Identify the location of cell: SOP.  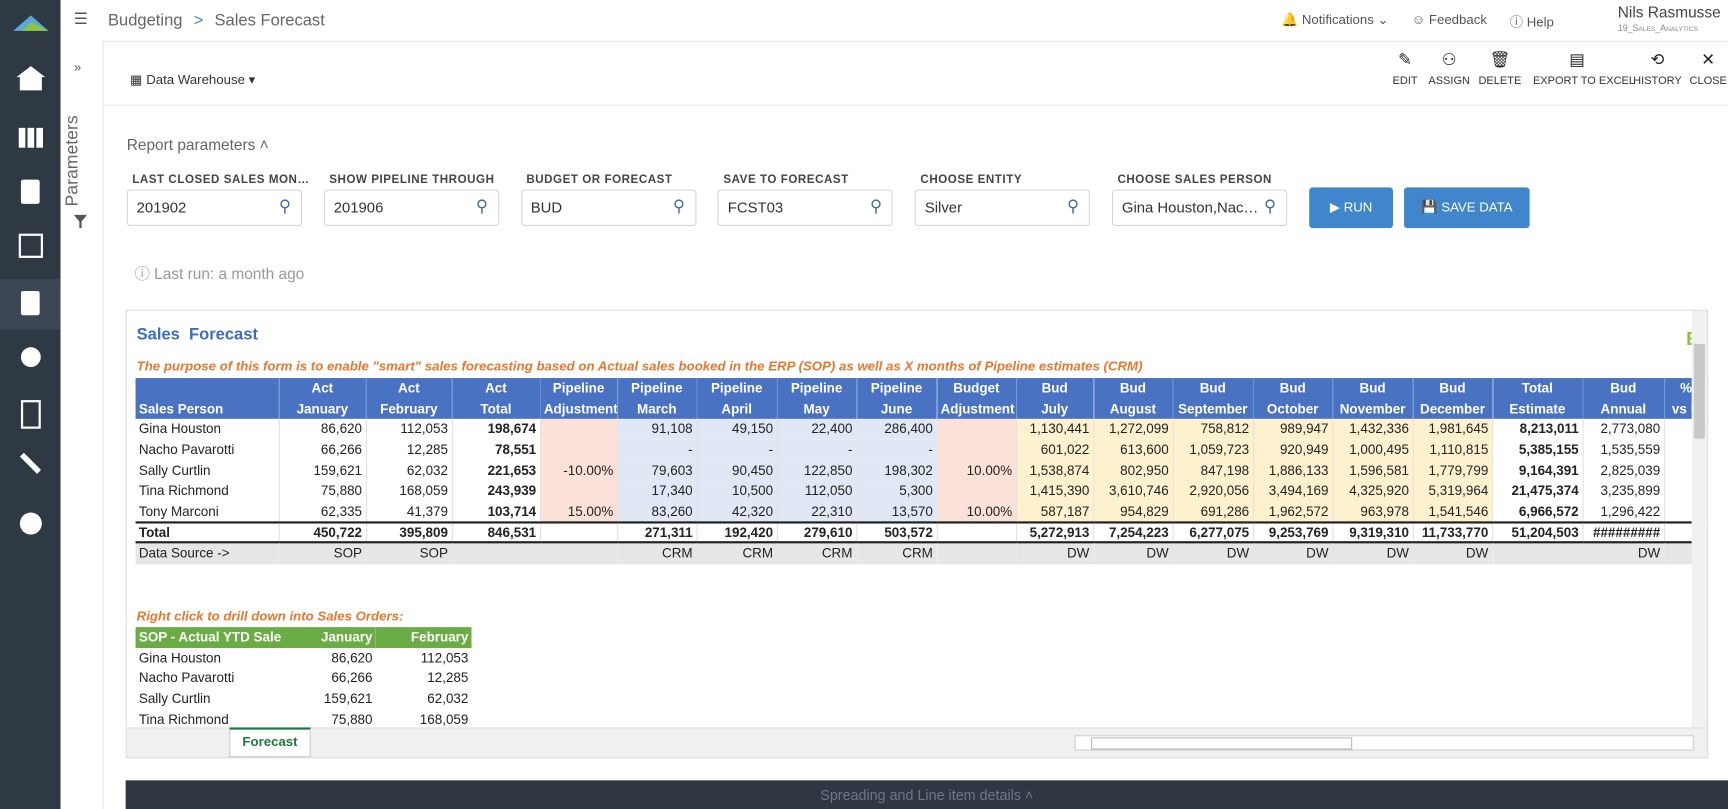
(409, 553).